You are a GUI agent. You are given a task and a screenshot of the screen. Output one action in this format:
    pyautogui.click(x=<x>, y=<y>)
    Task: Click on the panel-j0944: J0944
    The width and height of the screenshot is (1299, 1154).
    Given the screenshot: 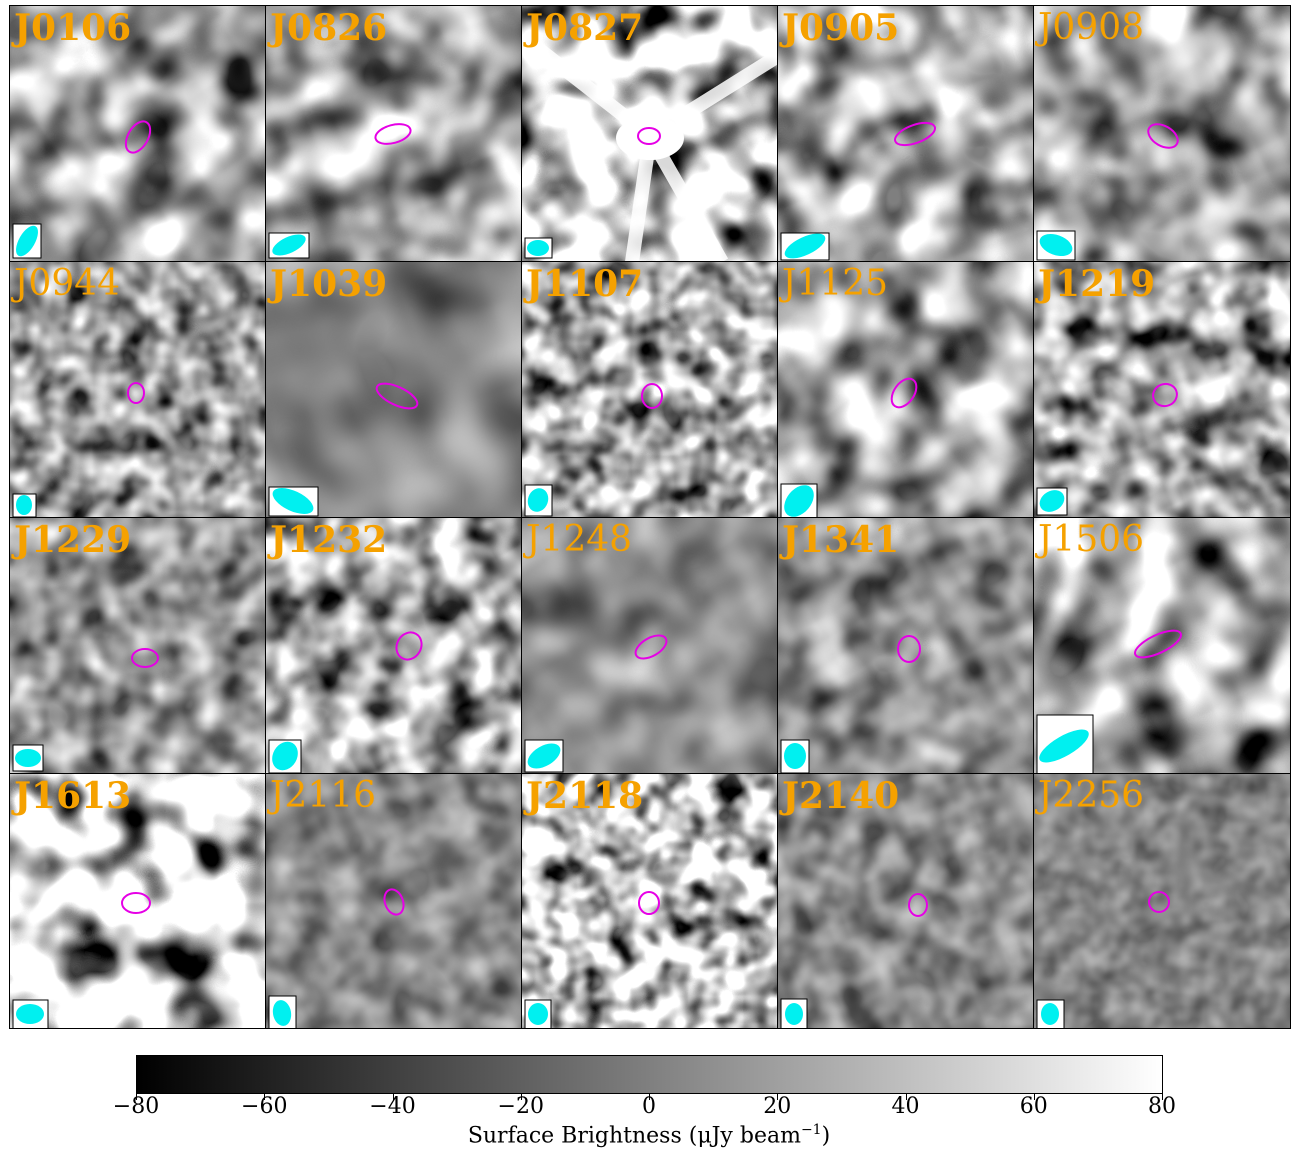 What is the action you would take?
    pyautogui.click(x=138, y=390)
    